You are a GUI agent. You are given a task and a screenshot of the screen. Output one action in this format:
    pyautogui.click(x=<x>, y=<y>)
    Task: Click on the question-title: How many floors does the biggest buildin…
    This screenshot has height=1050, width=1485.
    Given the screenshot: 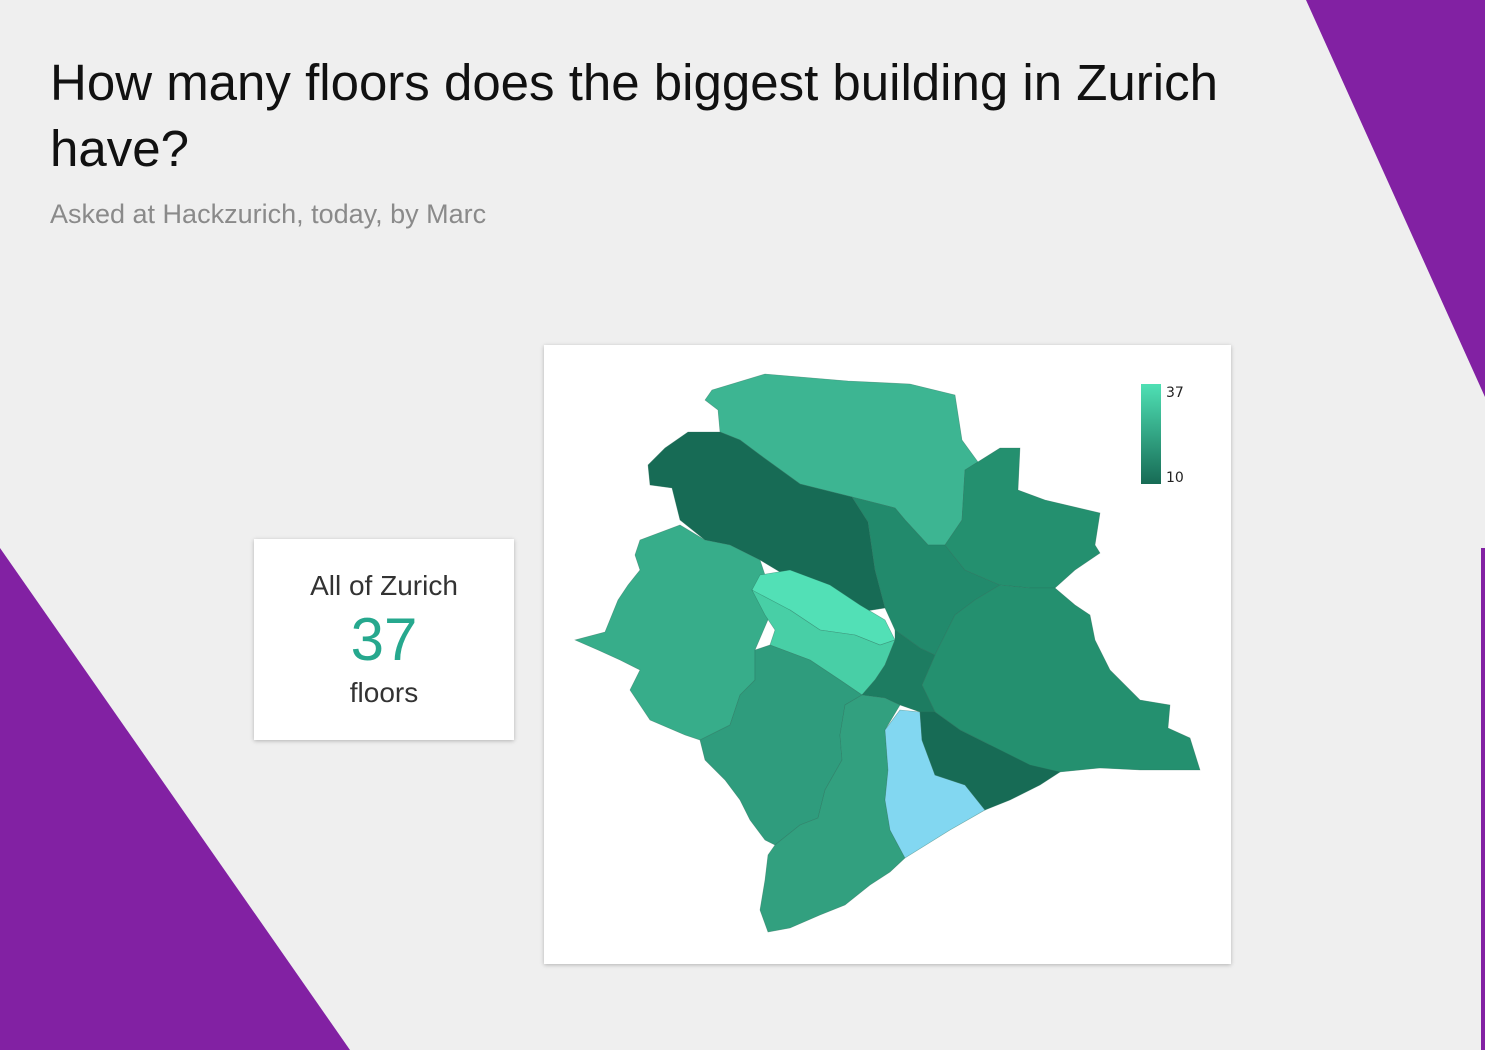 What is the action you would take?
    pyautogui.click(x=634, y=115)
    